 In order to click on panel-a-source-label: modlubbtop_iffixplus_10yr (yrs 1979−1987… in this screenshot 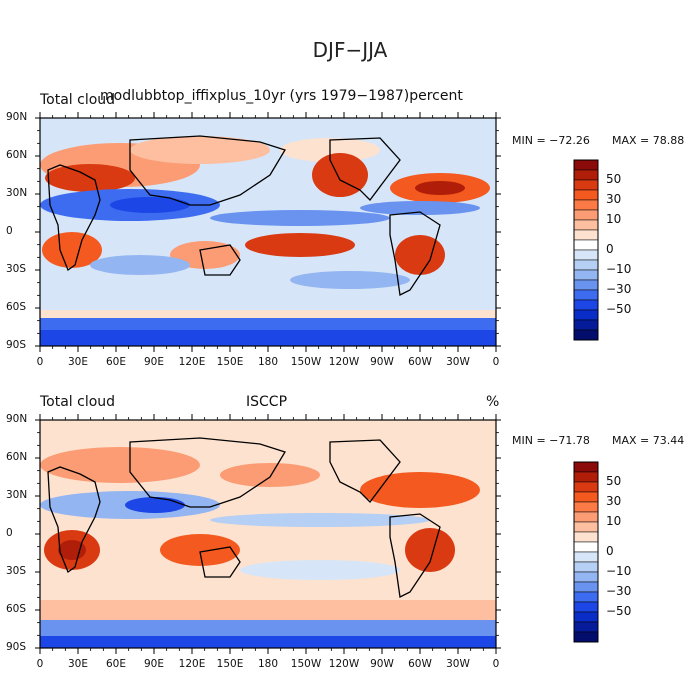, I will do `click(281, 96)`.